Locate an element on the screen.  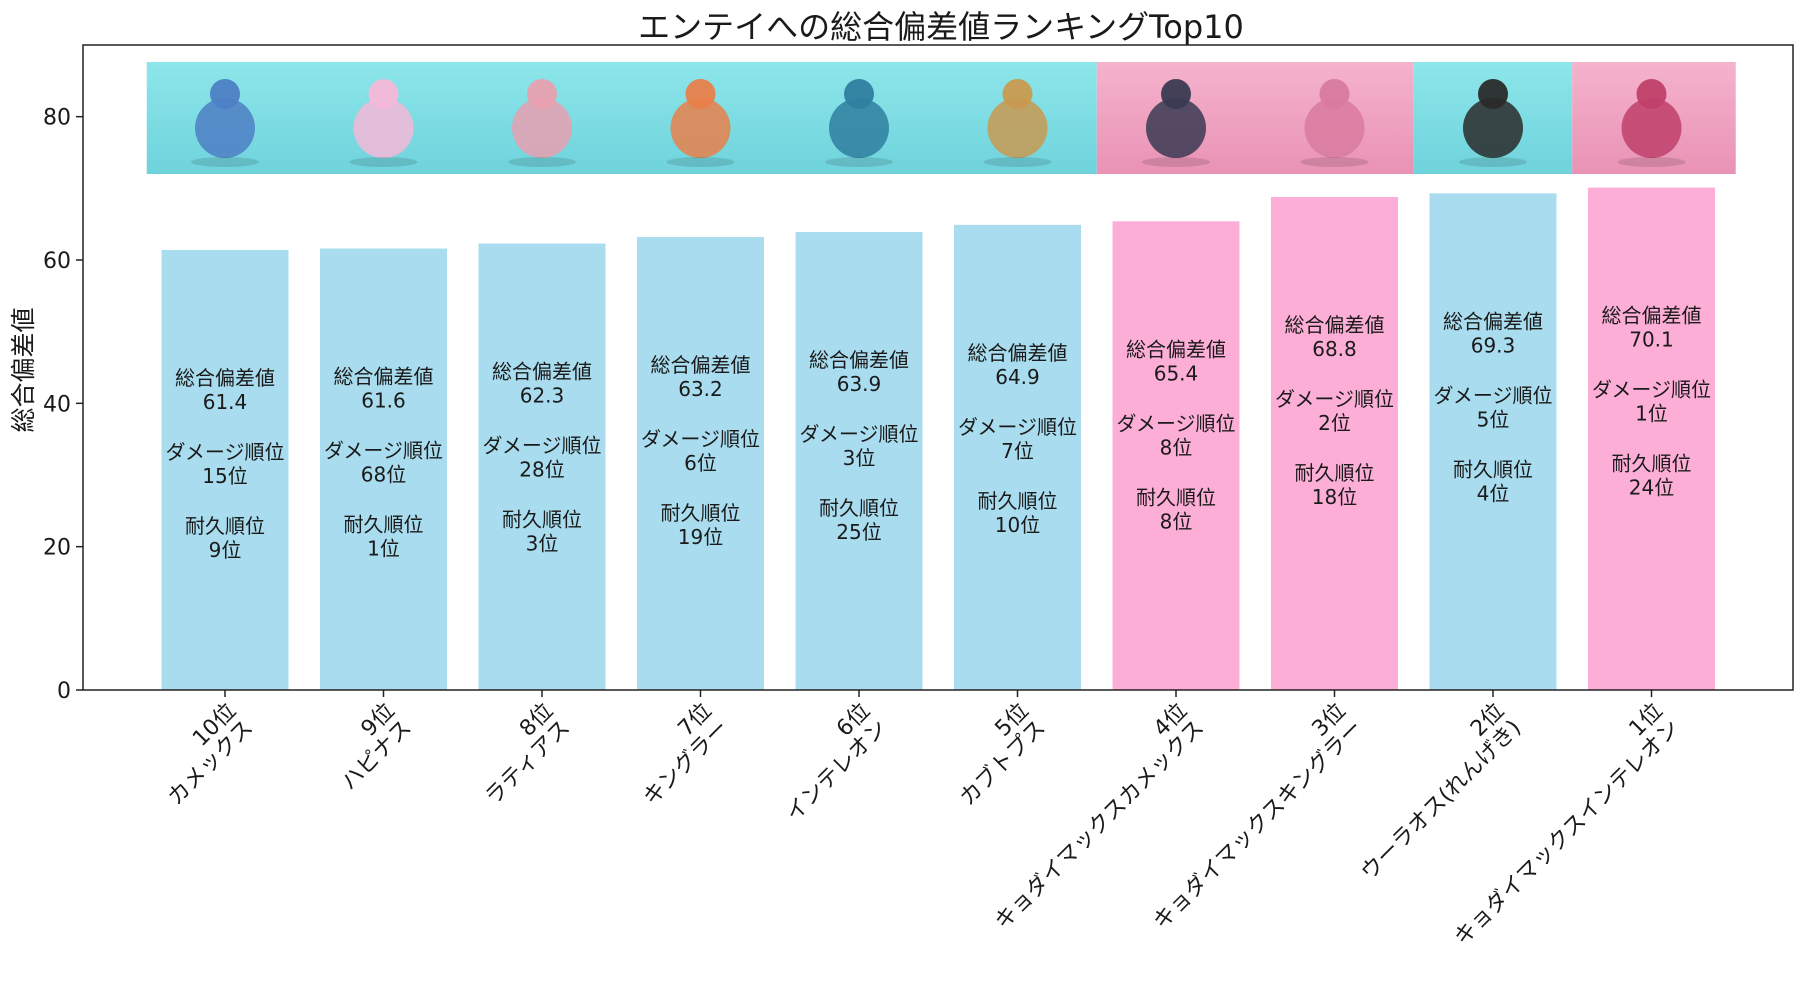
bar-label-damage-rank: 15位 is located at coordinates (224, 476).